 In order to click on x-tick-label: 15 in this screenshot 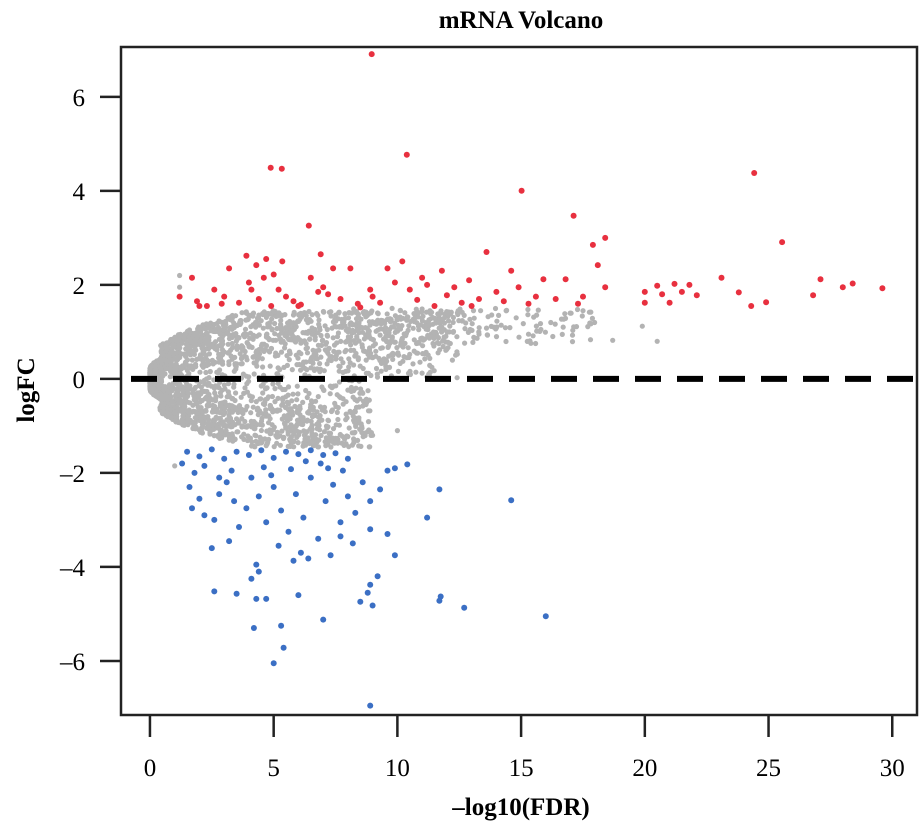, I will do `click(521, 768)`.